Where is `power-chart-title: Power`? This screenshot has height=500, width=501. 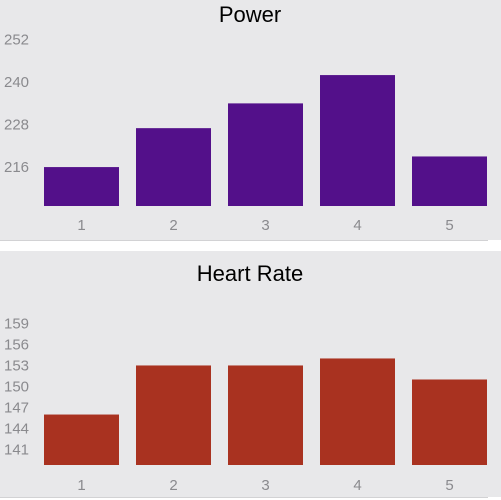 power-chart-title: Power is located at coordinates (250, 14).